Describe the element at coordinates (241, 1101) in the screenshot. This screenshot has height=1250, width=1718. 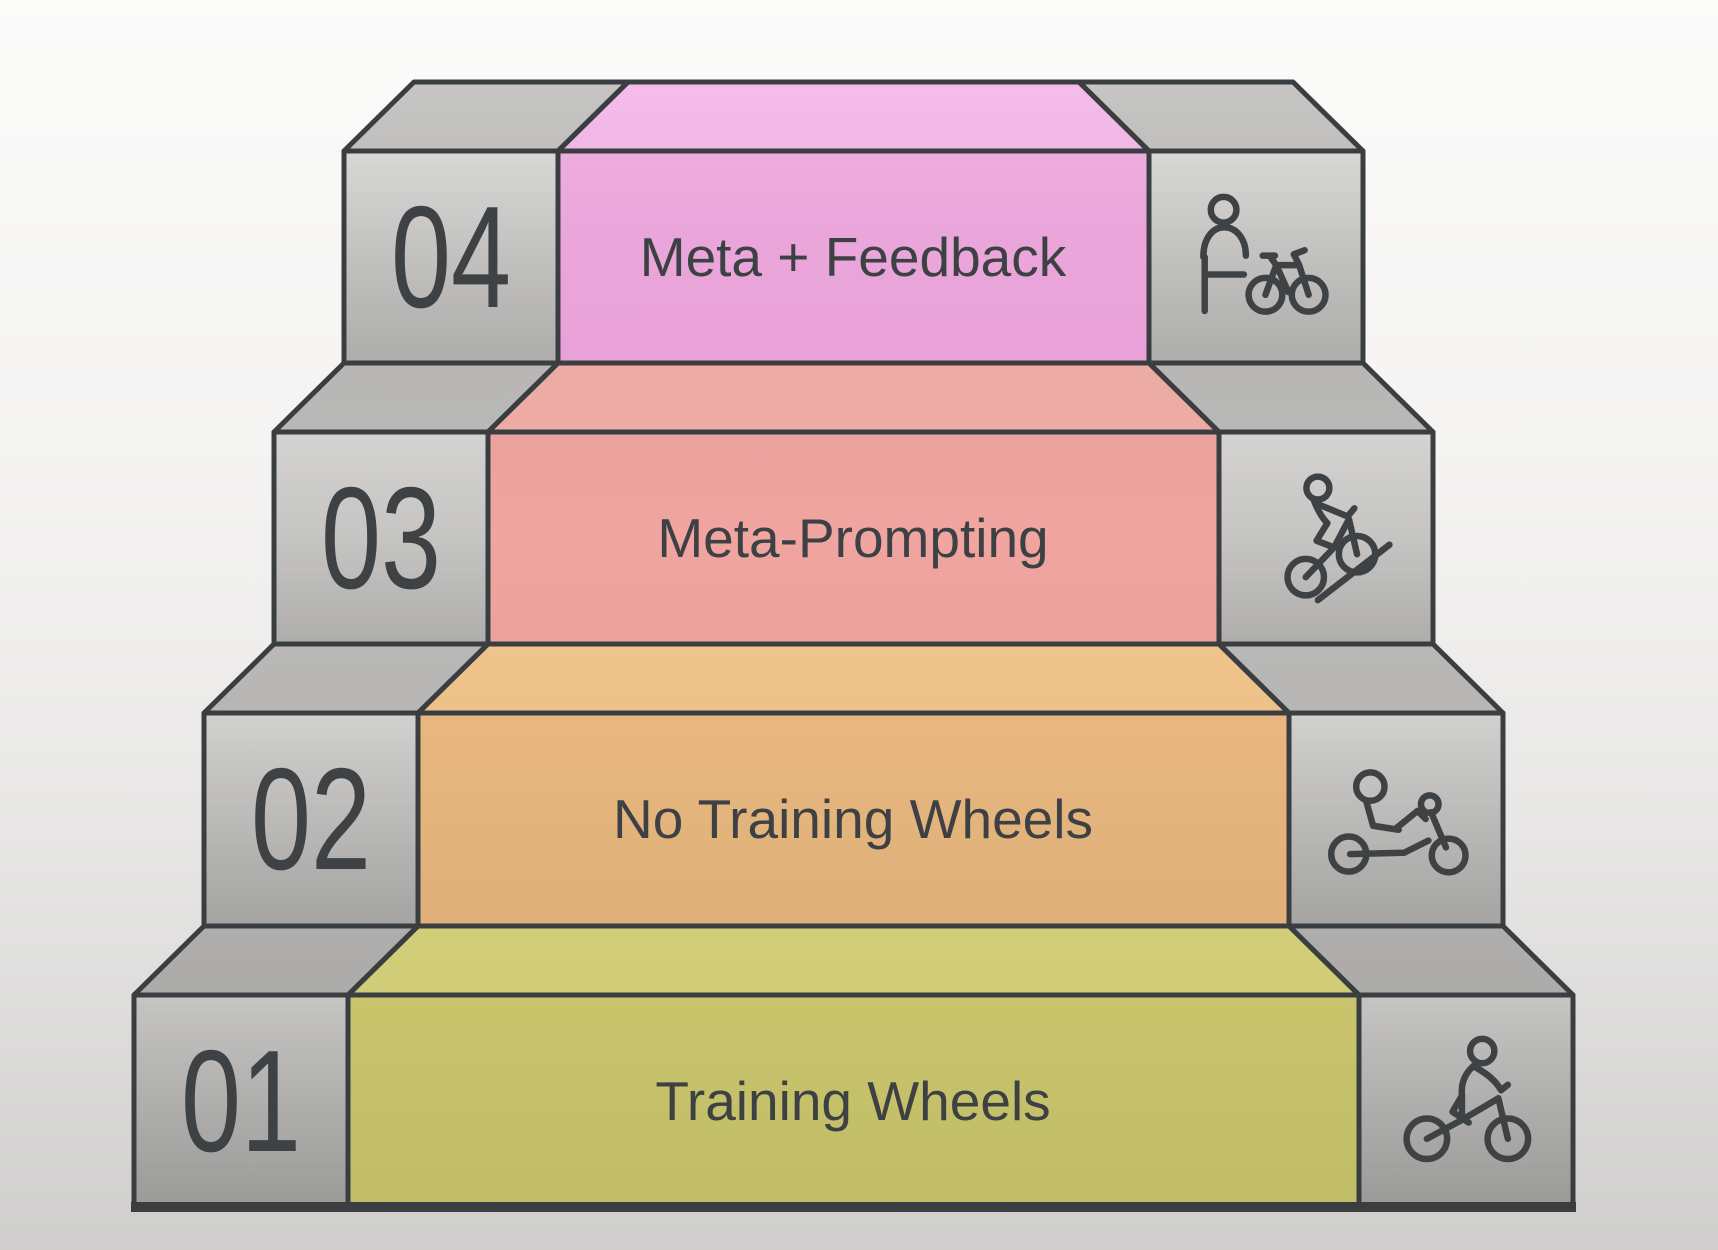
I see `step-01-number: 01` at that location.